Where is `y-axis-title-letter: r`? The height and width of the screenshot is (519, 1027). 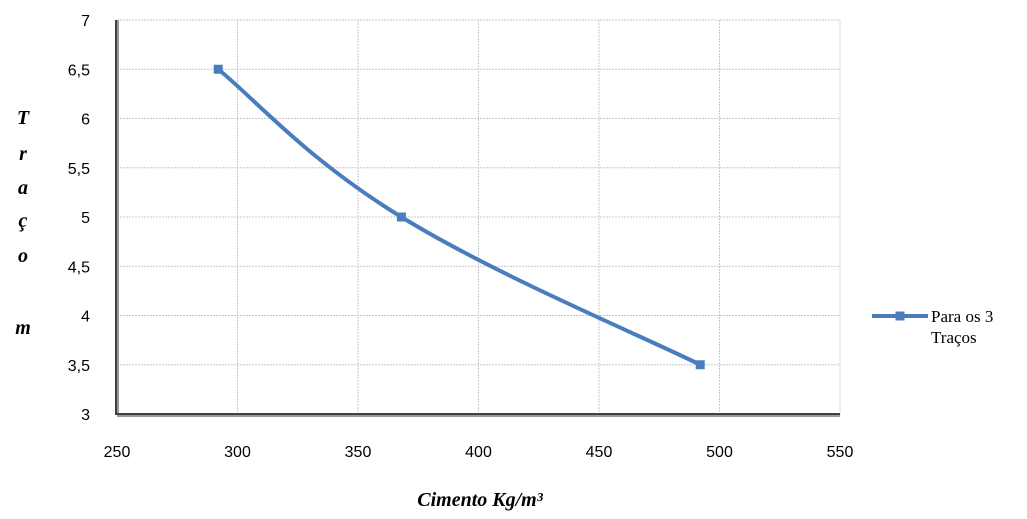
y-axis-title-letter: r is located at coordinates (23, 154).